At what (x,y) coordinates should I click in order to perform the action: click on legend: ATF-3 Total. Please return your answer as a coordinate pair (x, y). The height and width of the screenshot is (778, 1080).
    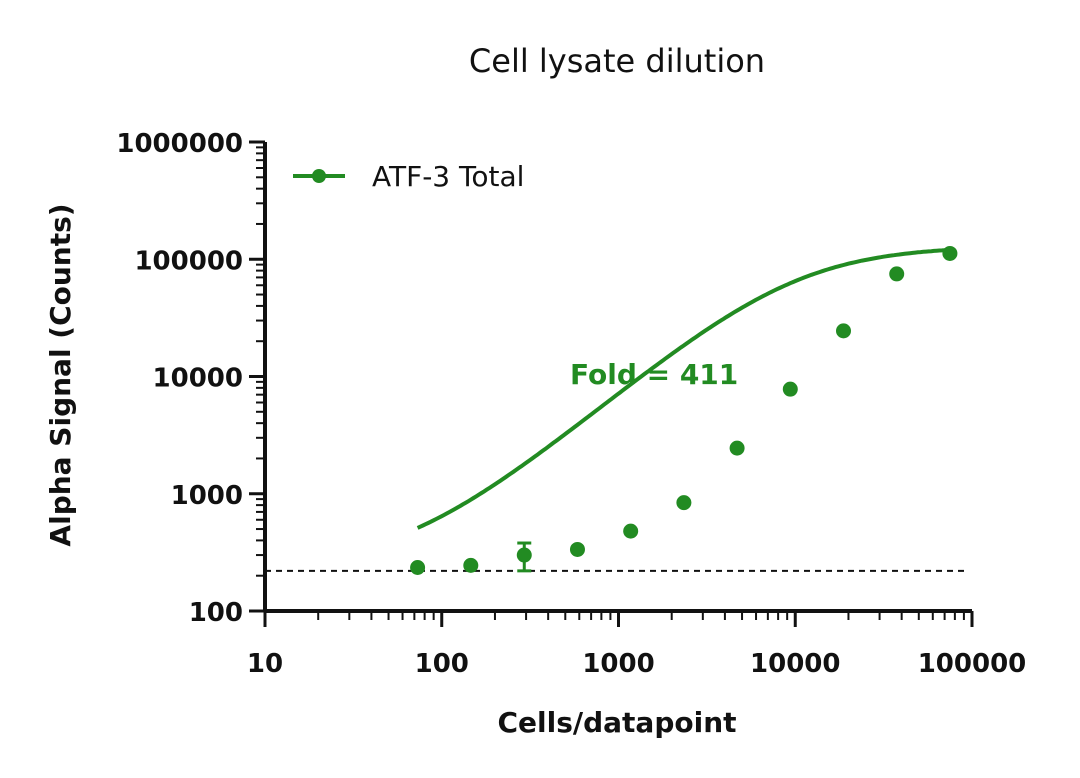
    Looking at the image, I should click on (408, 176).